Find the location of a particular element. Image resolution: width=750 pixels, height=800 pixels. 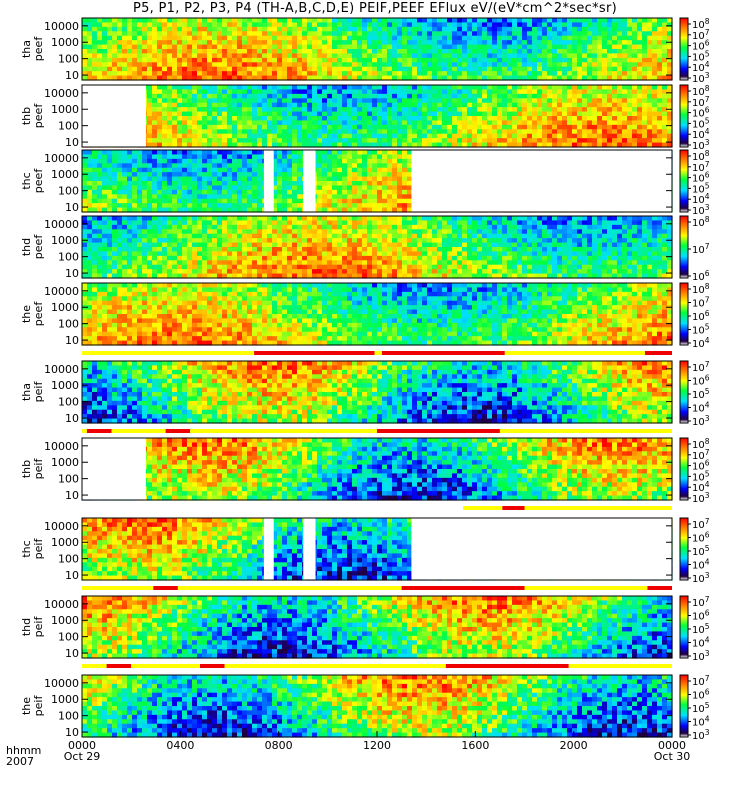

colorbar-label: 104 is located at coordinates (701, 134).